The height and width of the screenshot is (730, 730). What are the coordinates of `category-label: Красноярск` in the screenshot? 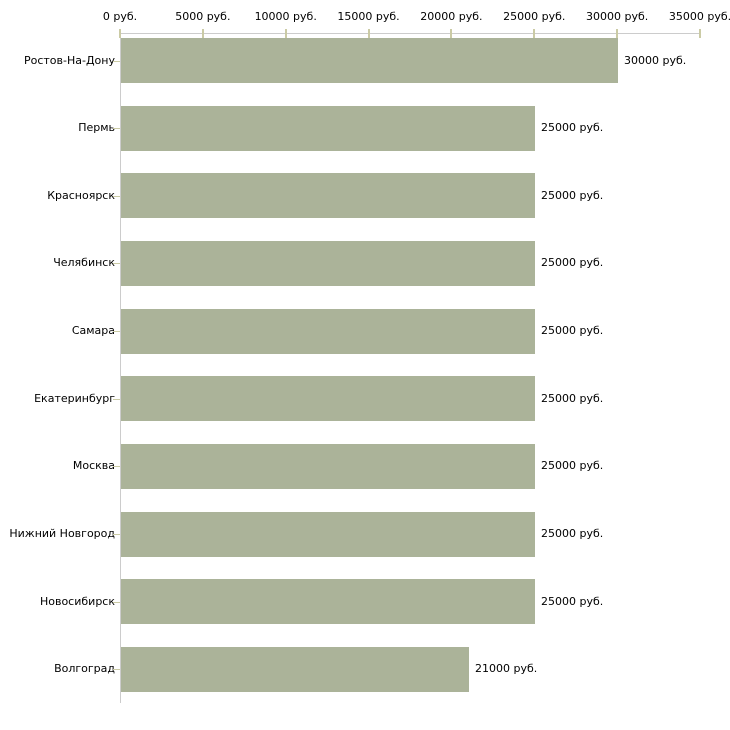 It's located at (81, 195).